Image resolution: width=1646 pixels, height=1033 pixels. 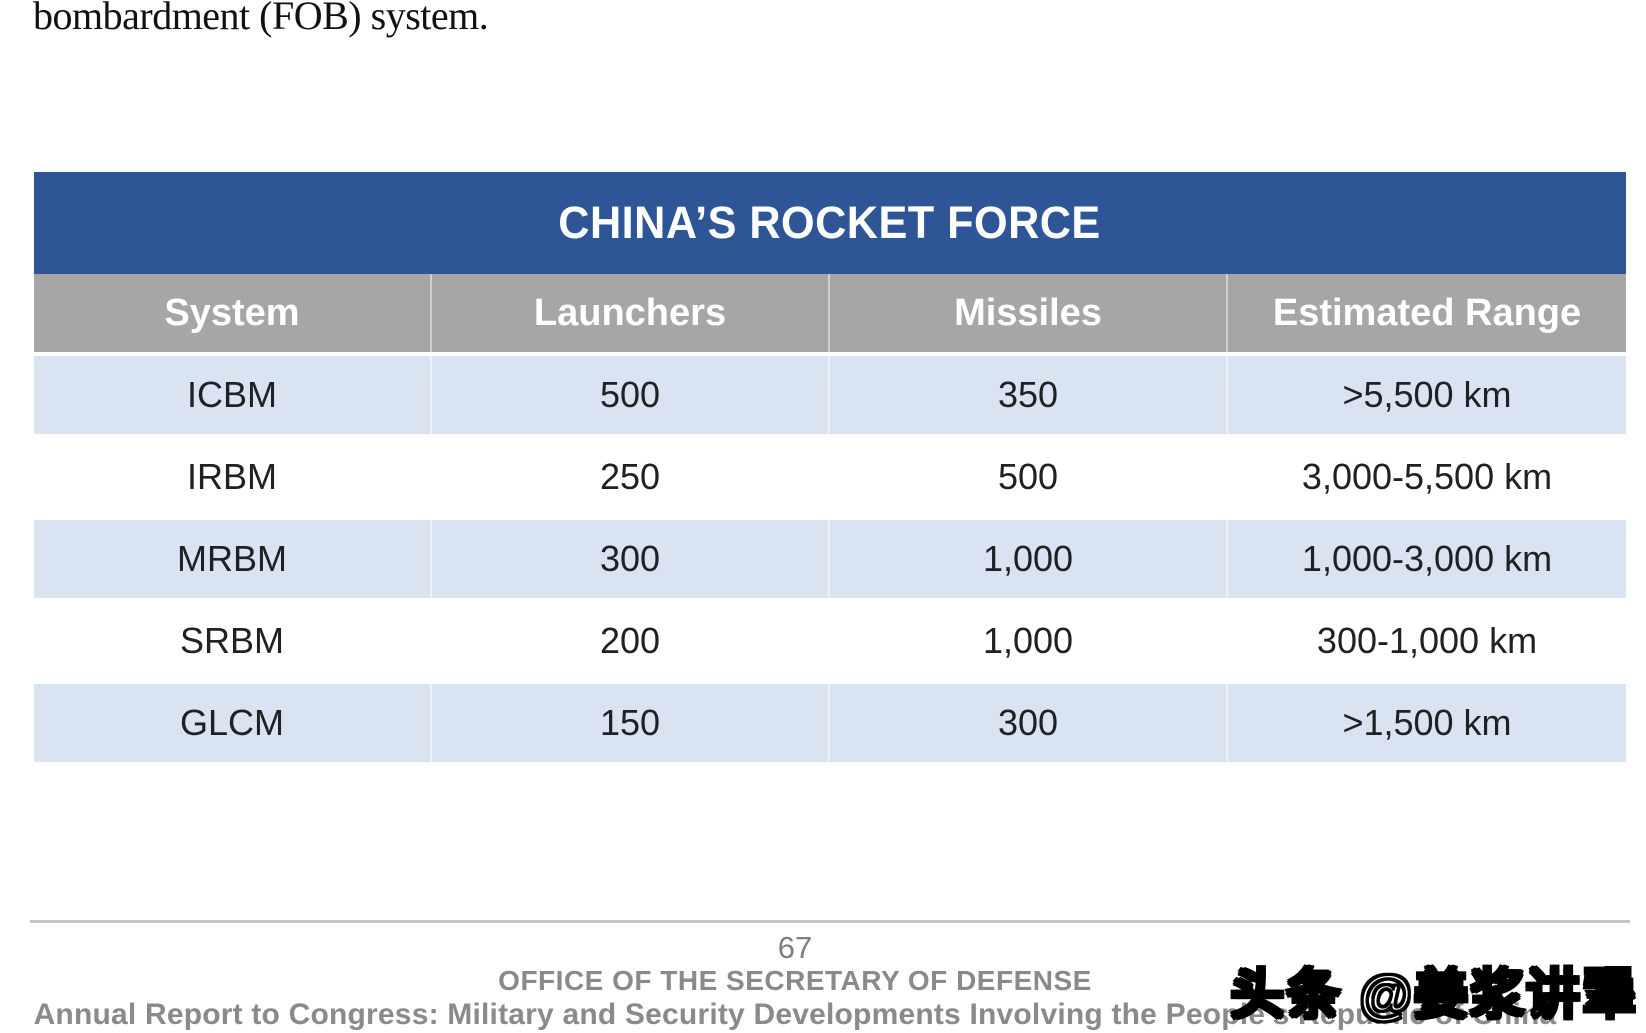 What do you see at coordinates (1427, 476) in the screenshot?
I see `cell-range: 3,000-5,500 km` at bounding box center [1427, 476].